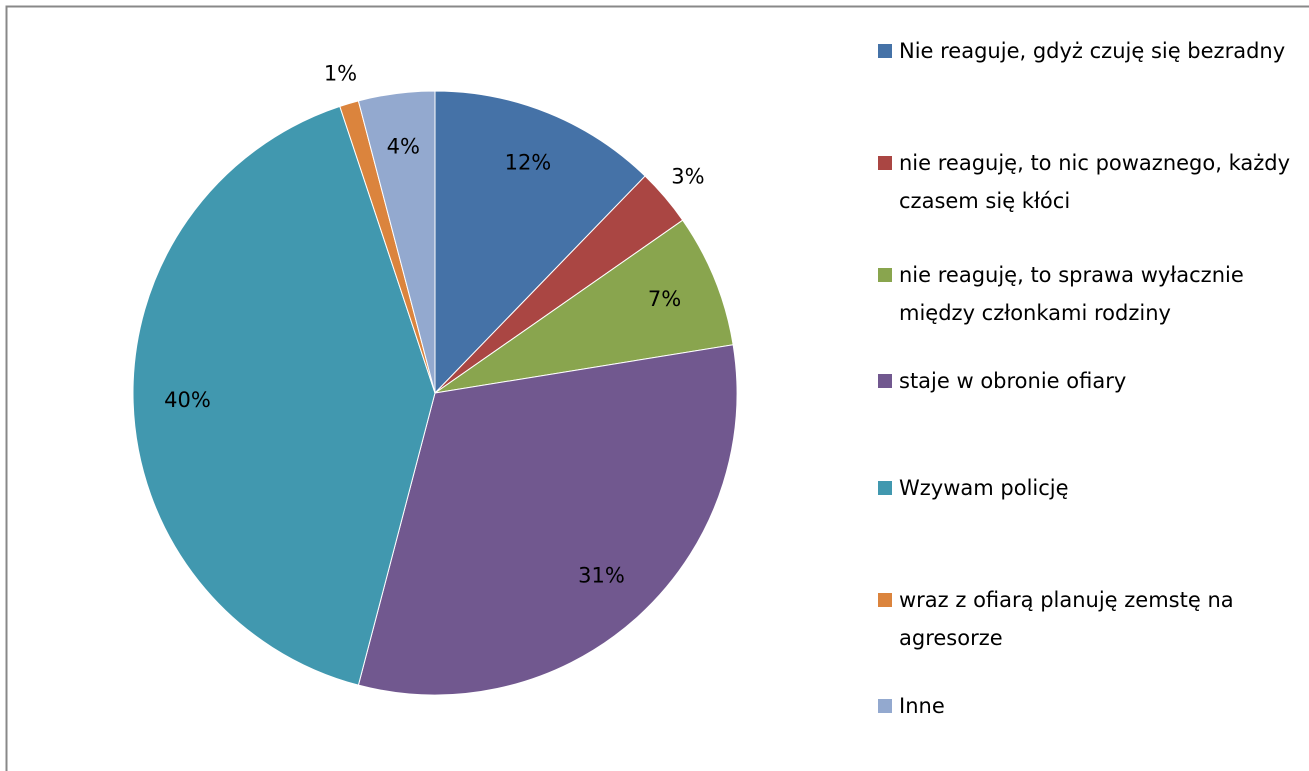 The width and height of the screenshot is (1309, 771). Describe the element at coordinates (984, 488) in the screenshot. I see `legend-label: Wzywam policję` at that location.